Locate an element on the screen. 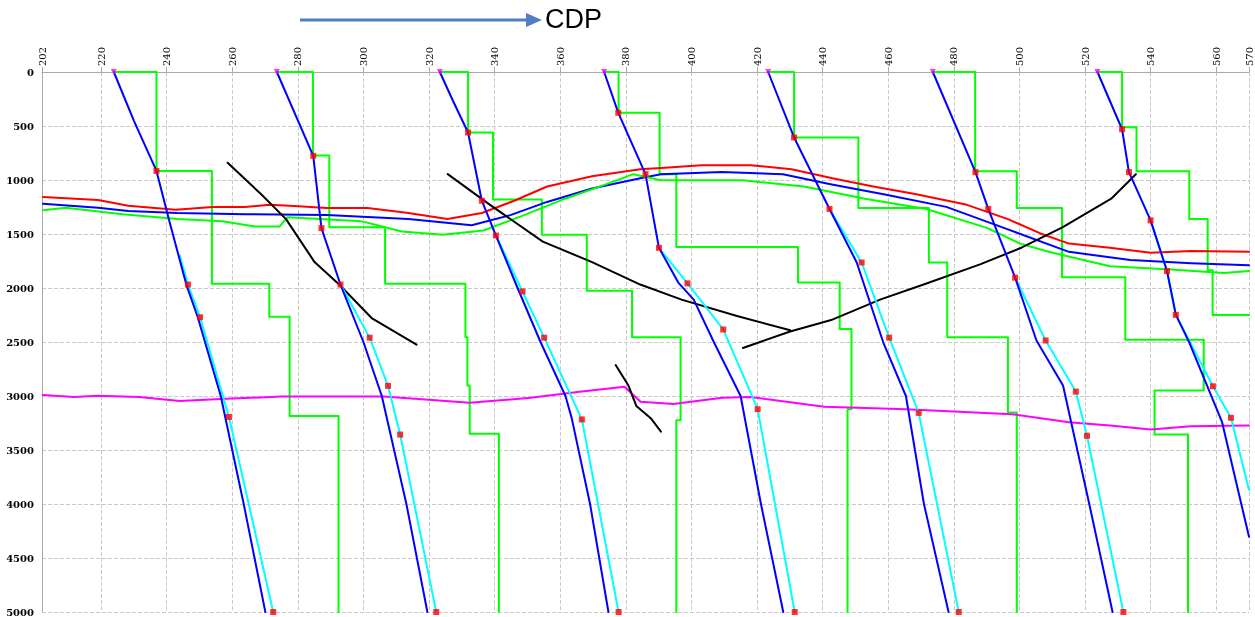 Image resolution: width=1255 pixels, height=617 pixels. y-tick-label: 2500 is located at coordinates (20, 342).